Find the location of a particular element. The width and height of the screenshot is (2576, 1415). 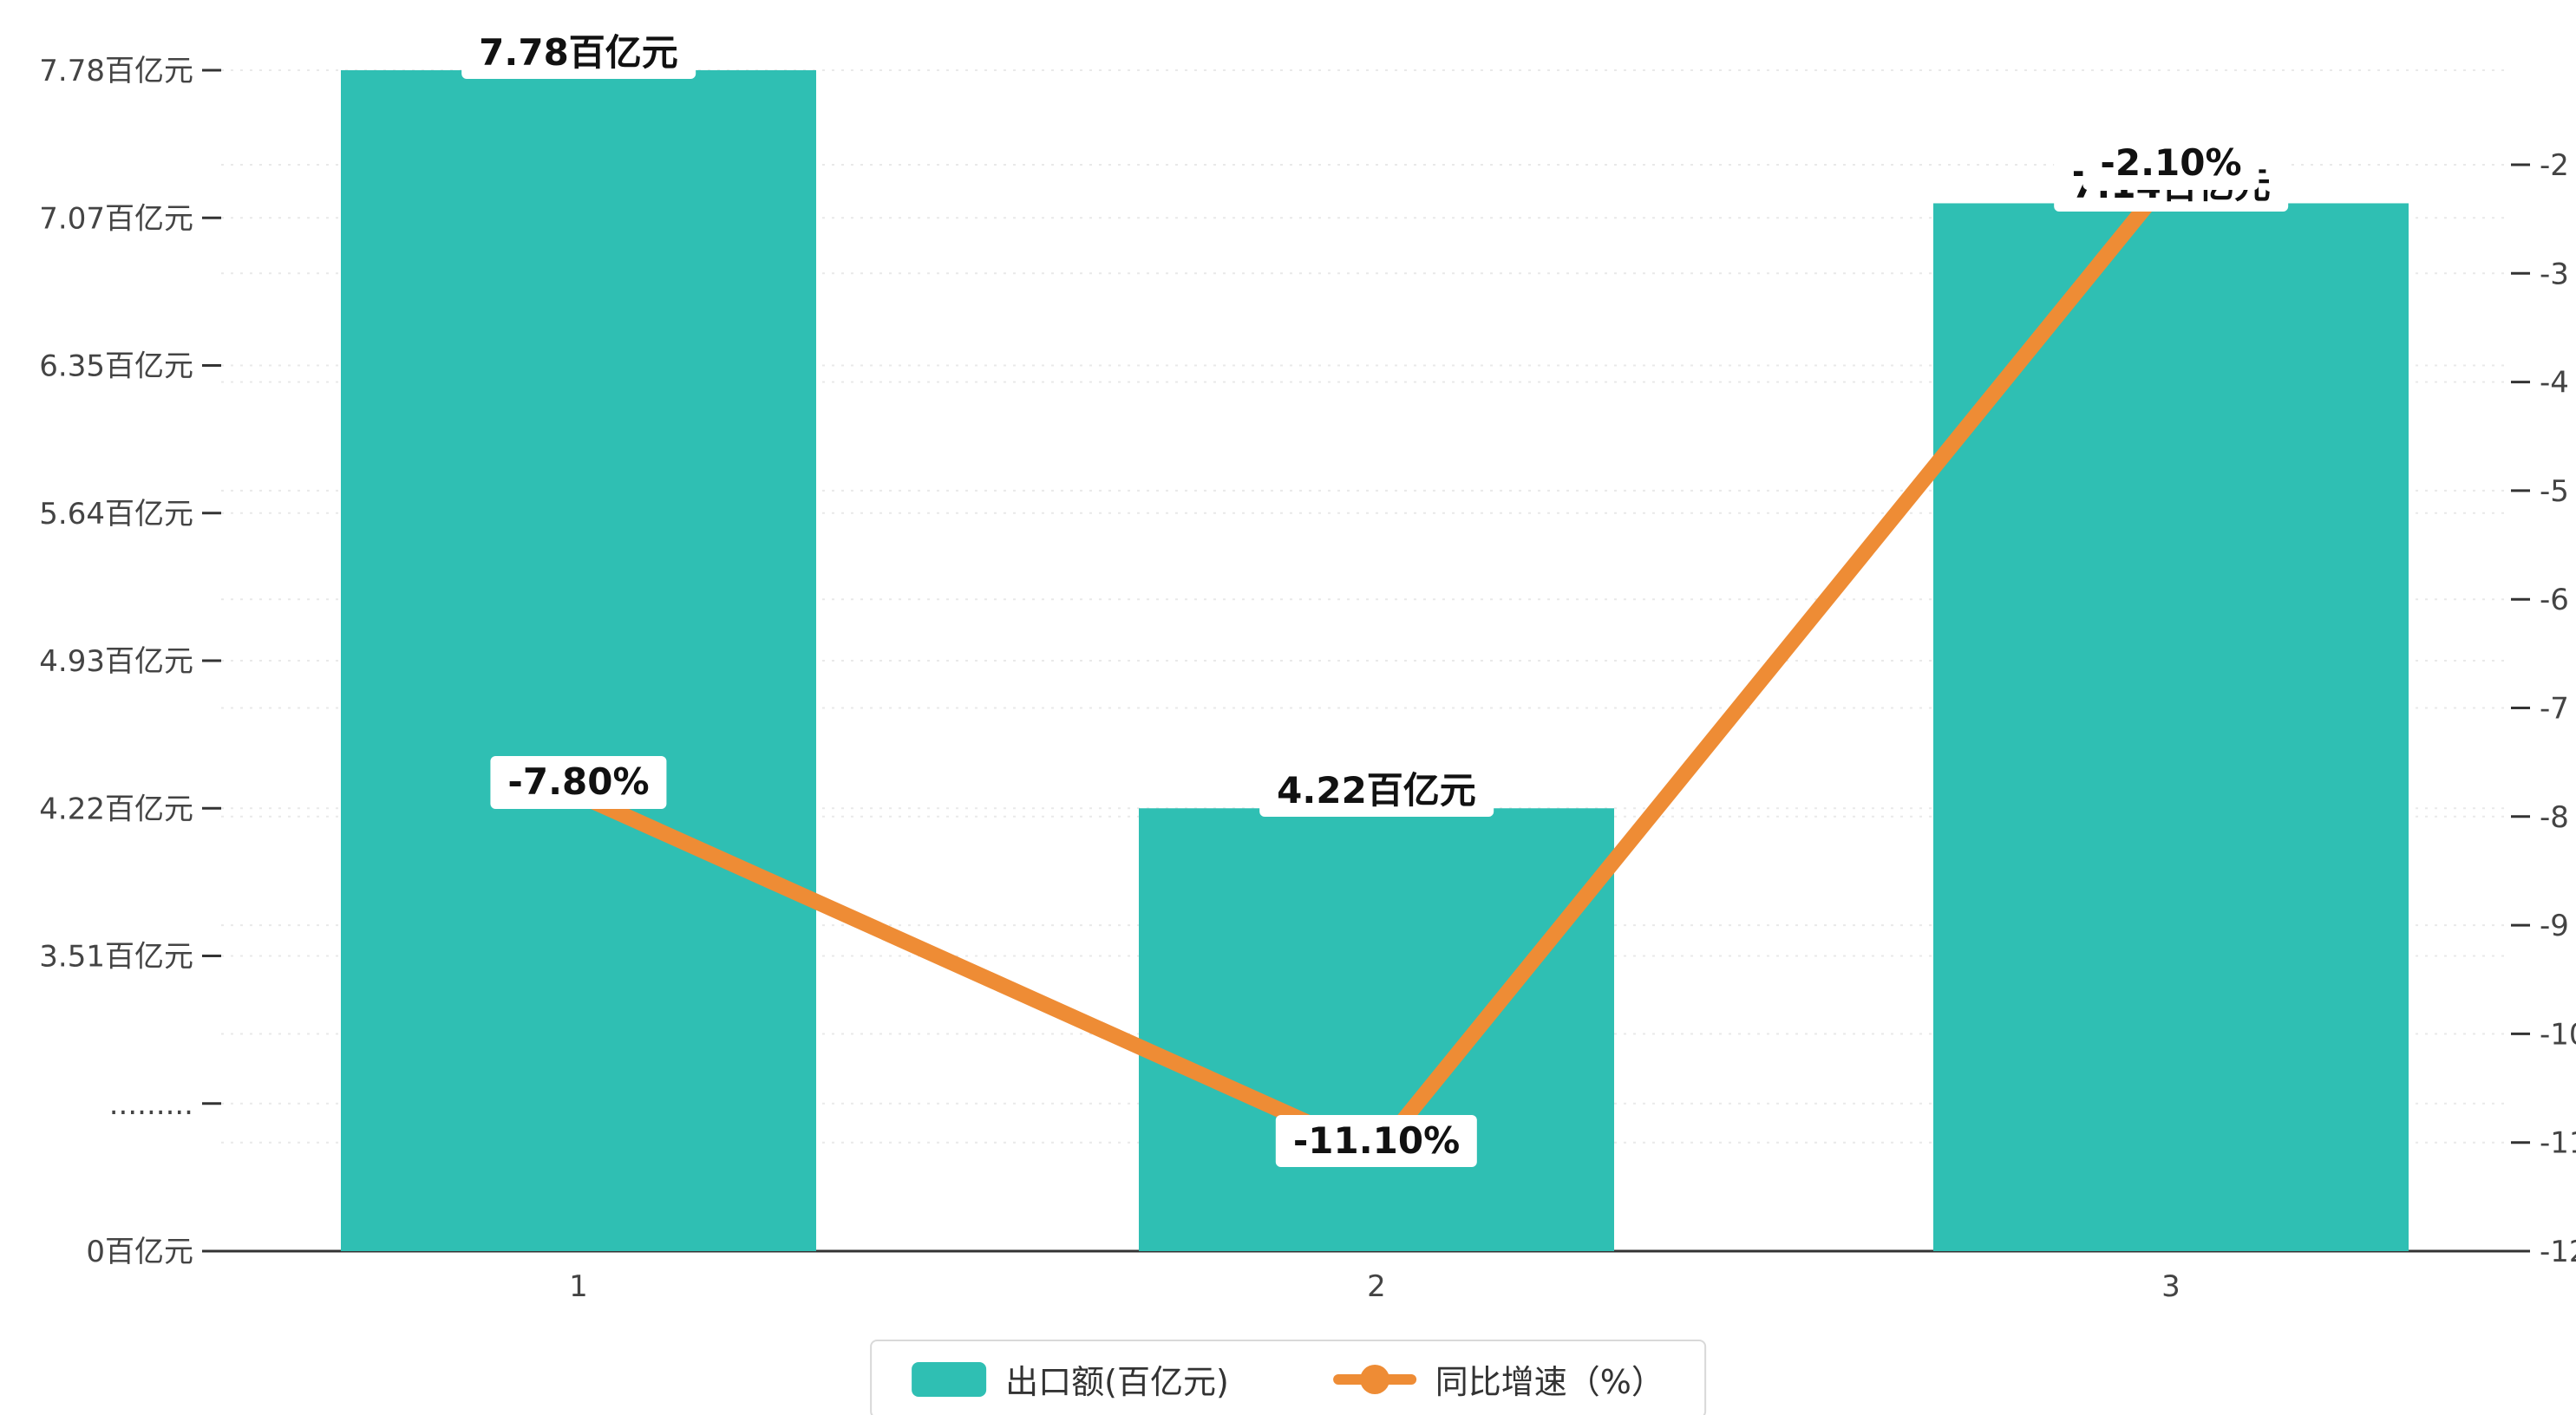

line-value-label: -11.10% is located at coordinates (1376, 1141).